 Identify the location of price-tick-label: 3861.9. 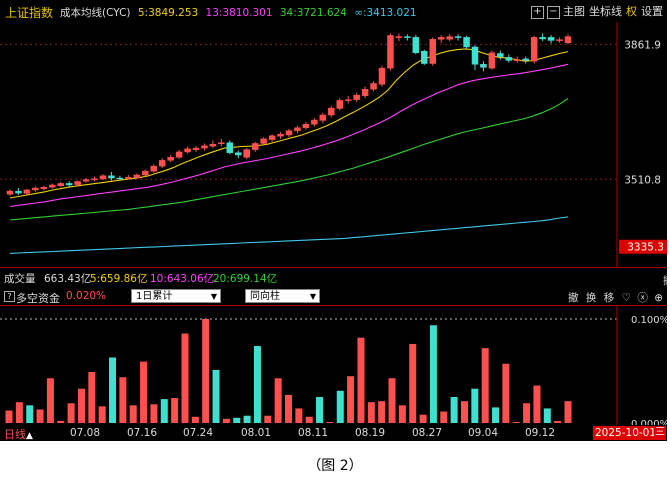
(642, 45).